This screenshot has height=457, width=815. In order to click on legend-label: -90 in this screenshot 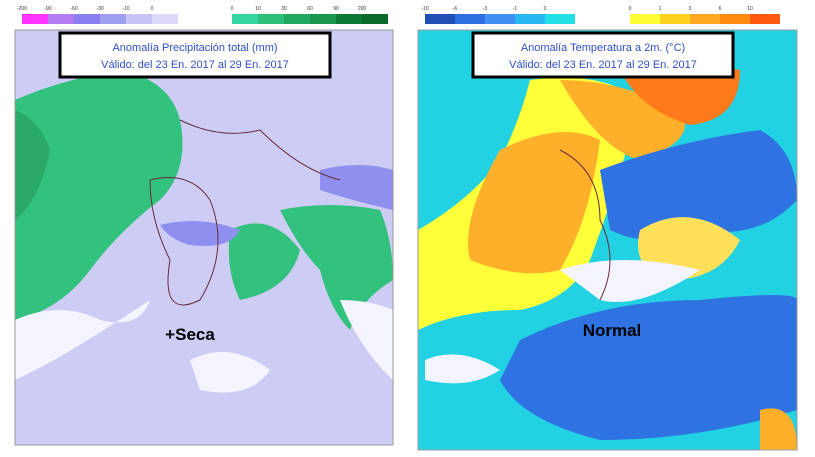, I will do `click(47, 9)`.